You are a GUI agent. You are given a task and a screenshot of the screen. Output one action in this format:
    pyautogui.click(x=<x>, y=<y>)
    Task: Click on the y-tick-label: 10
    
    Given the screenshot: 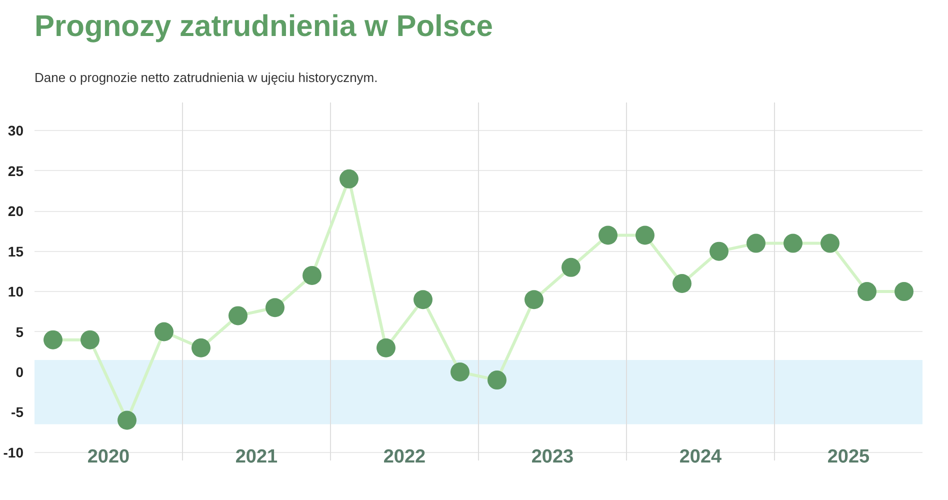 What is the action you would take?
    pyautogui.click(x=16, y=292)
    